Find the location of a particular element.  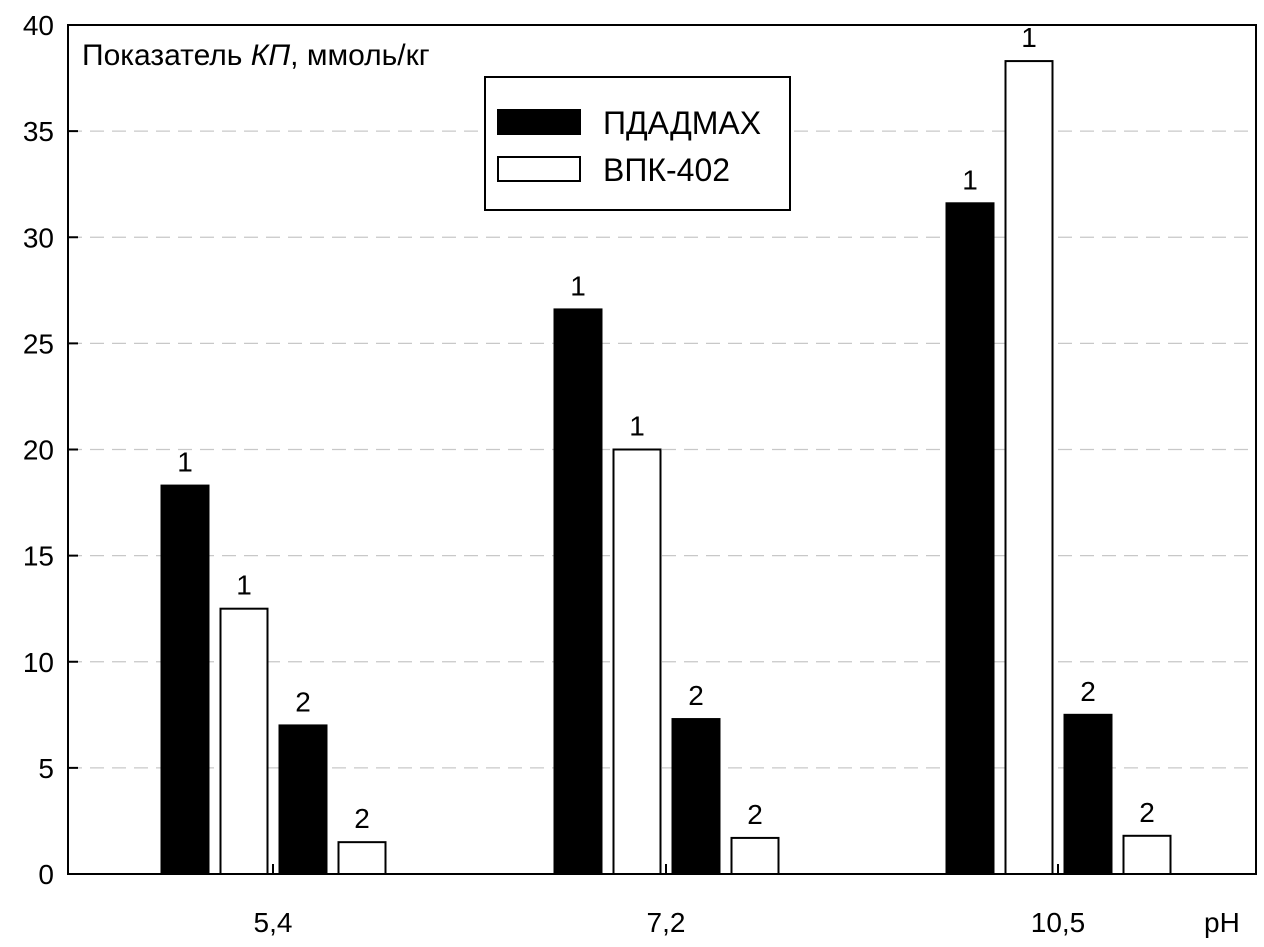

y-tick-label: 0 is located at coordinates (46, 874).